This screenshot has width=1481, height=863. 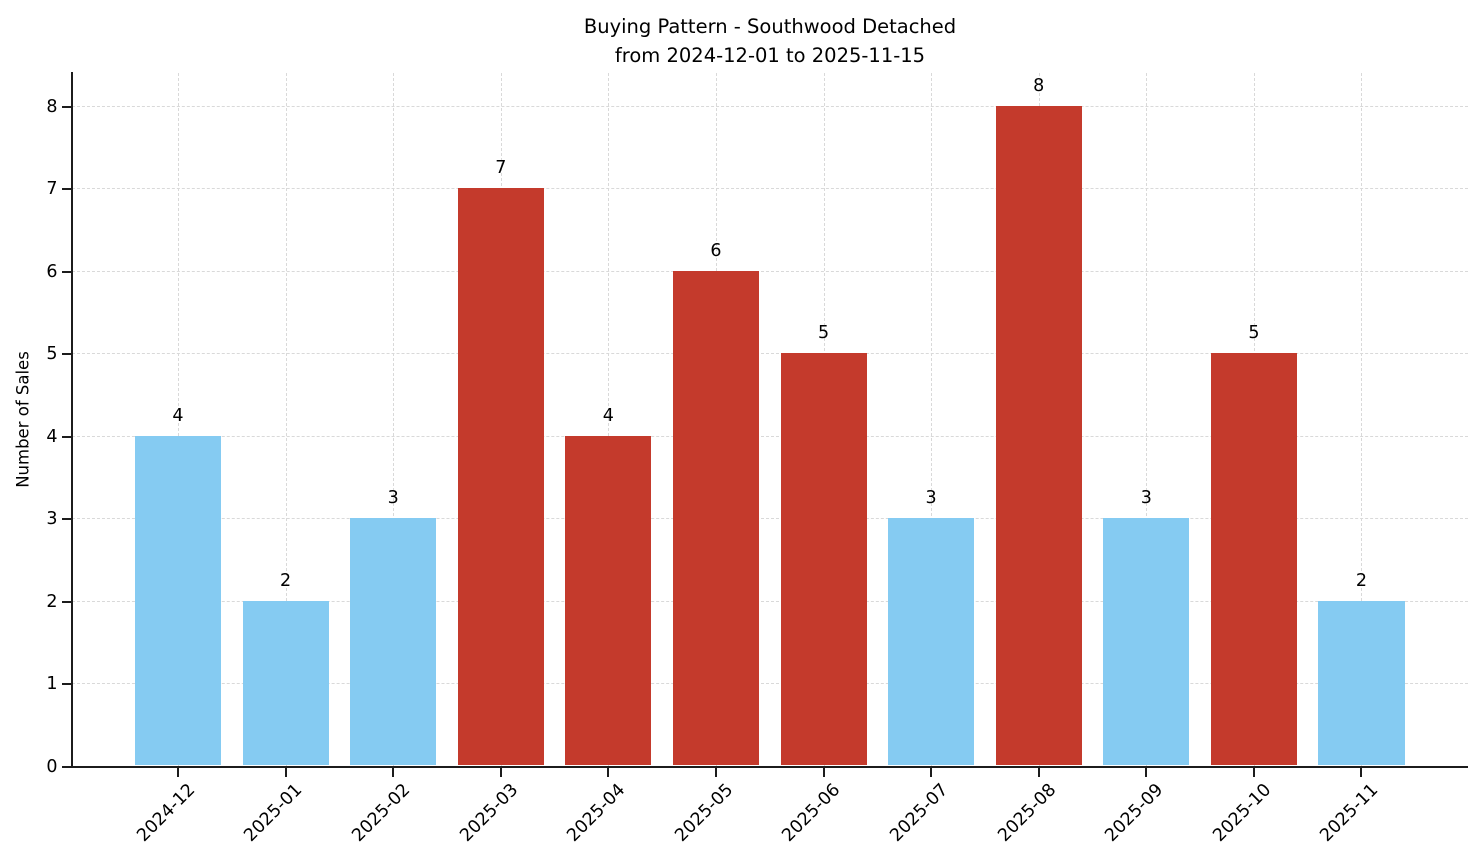 What do you see at coordinates (52, 766) in the screenshot?
I see `y-tick-label: 0` at bounding box center [52, 766].